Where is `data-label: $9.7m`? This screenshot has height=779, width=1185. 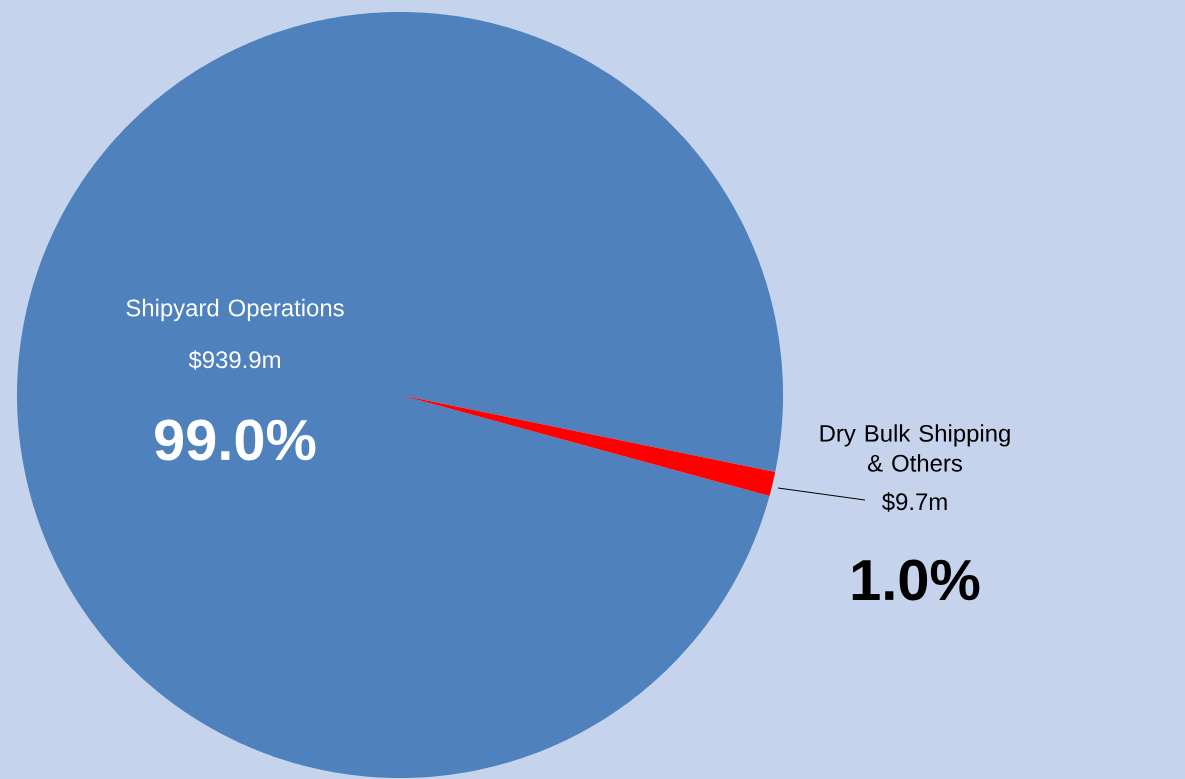
data-label: $9.7m is located at coordinates (914, 502).